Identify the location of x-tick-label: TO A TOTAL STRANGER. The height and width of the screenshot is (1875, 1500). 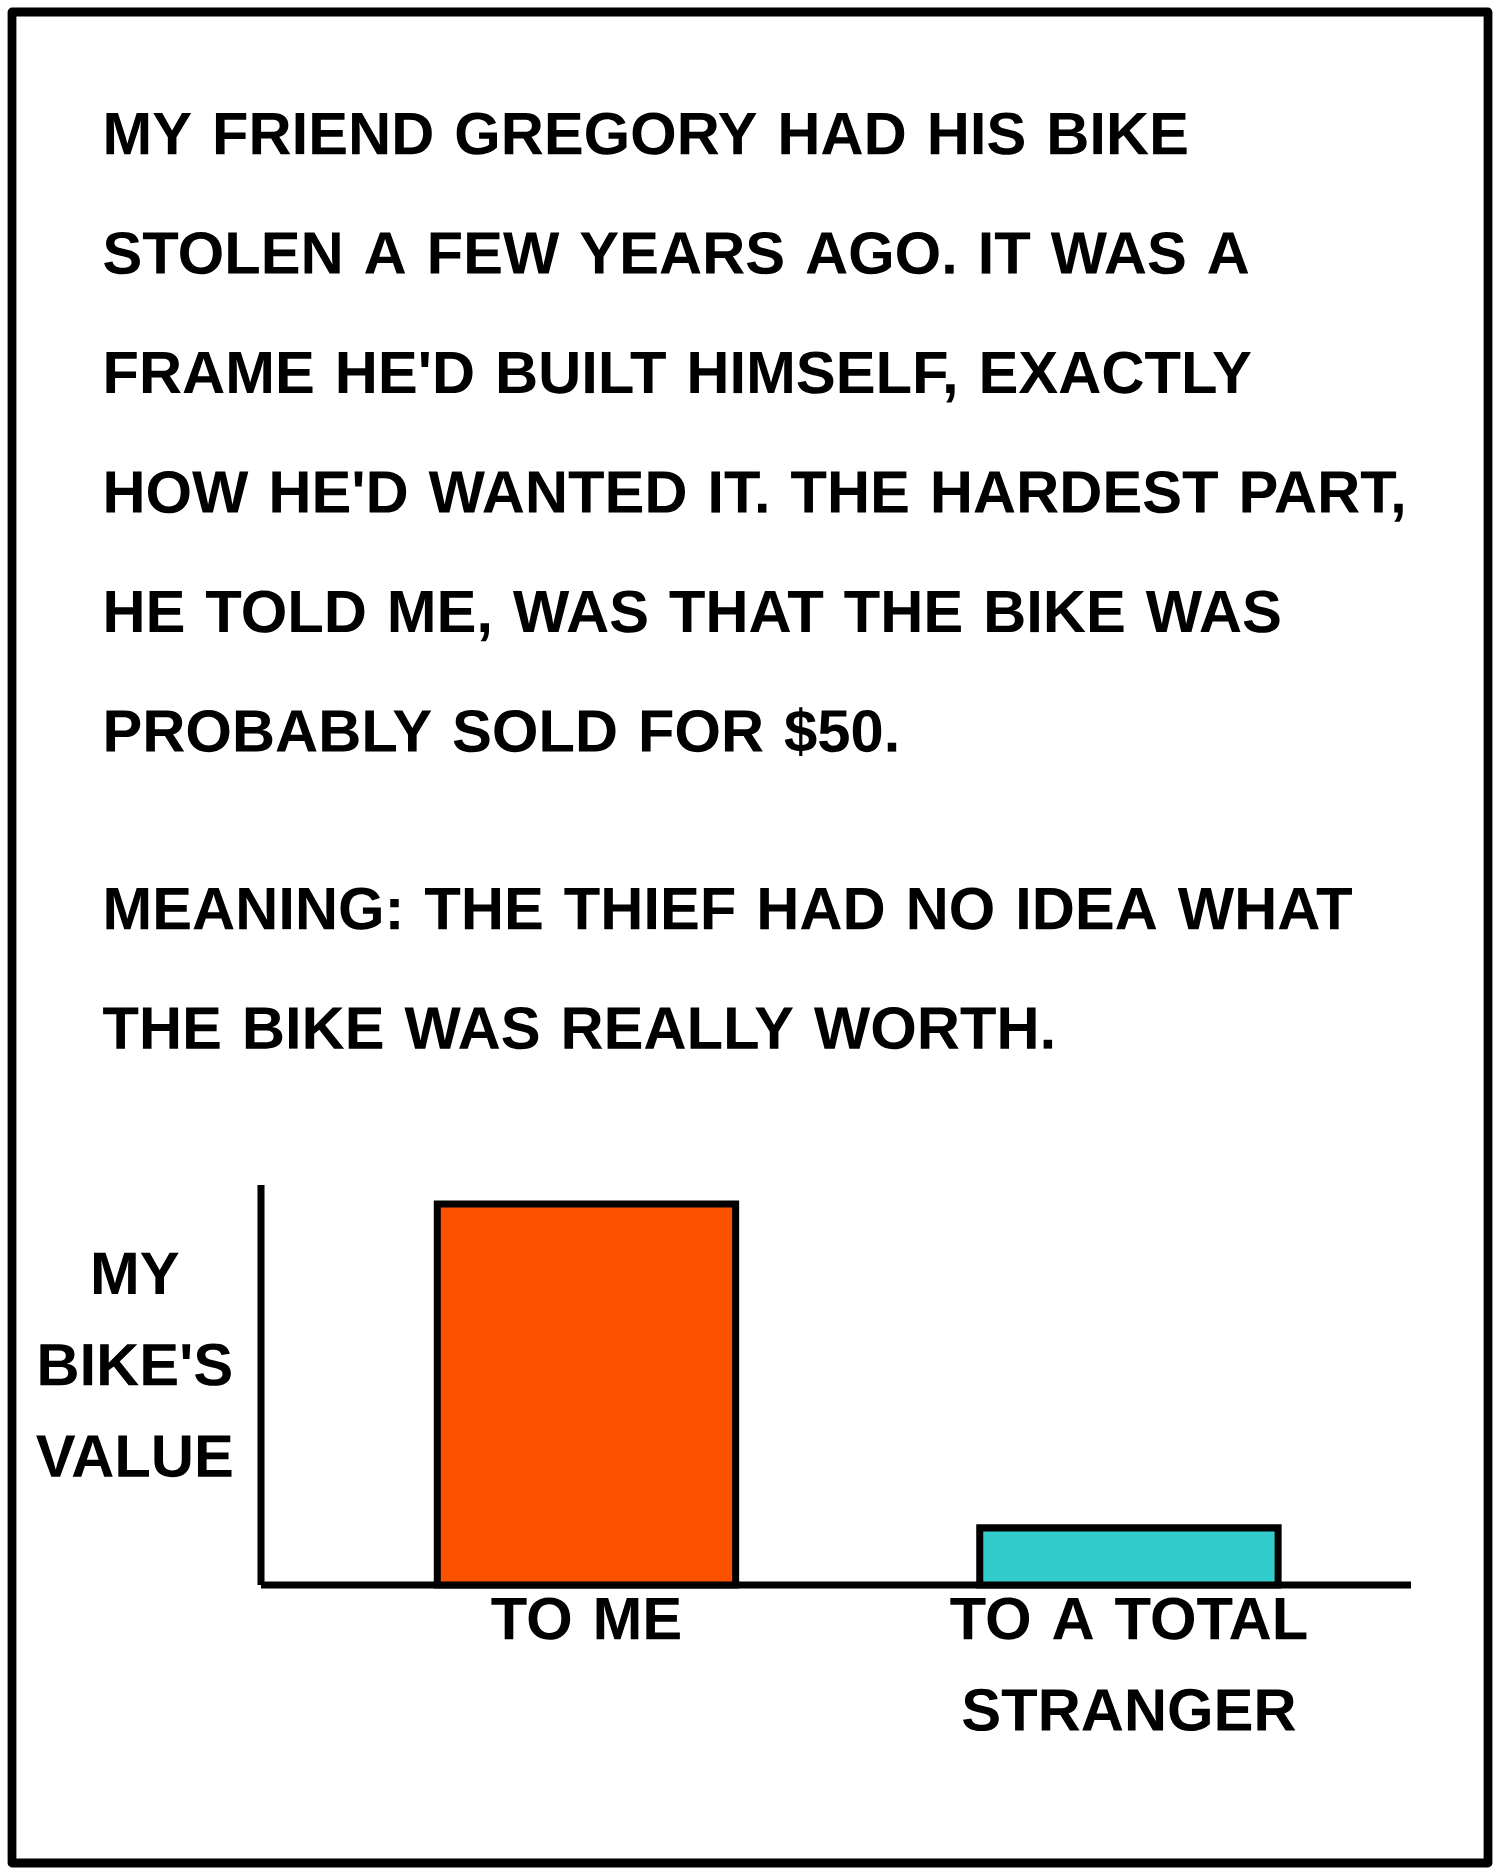
(1128, 1664).